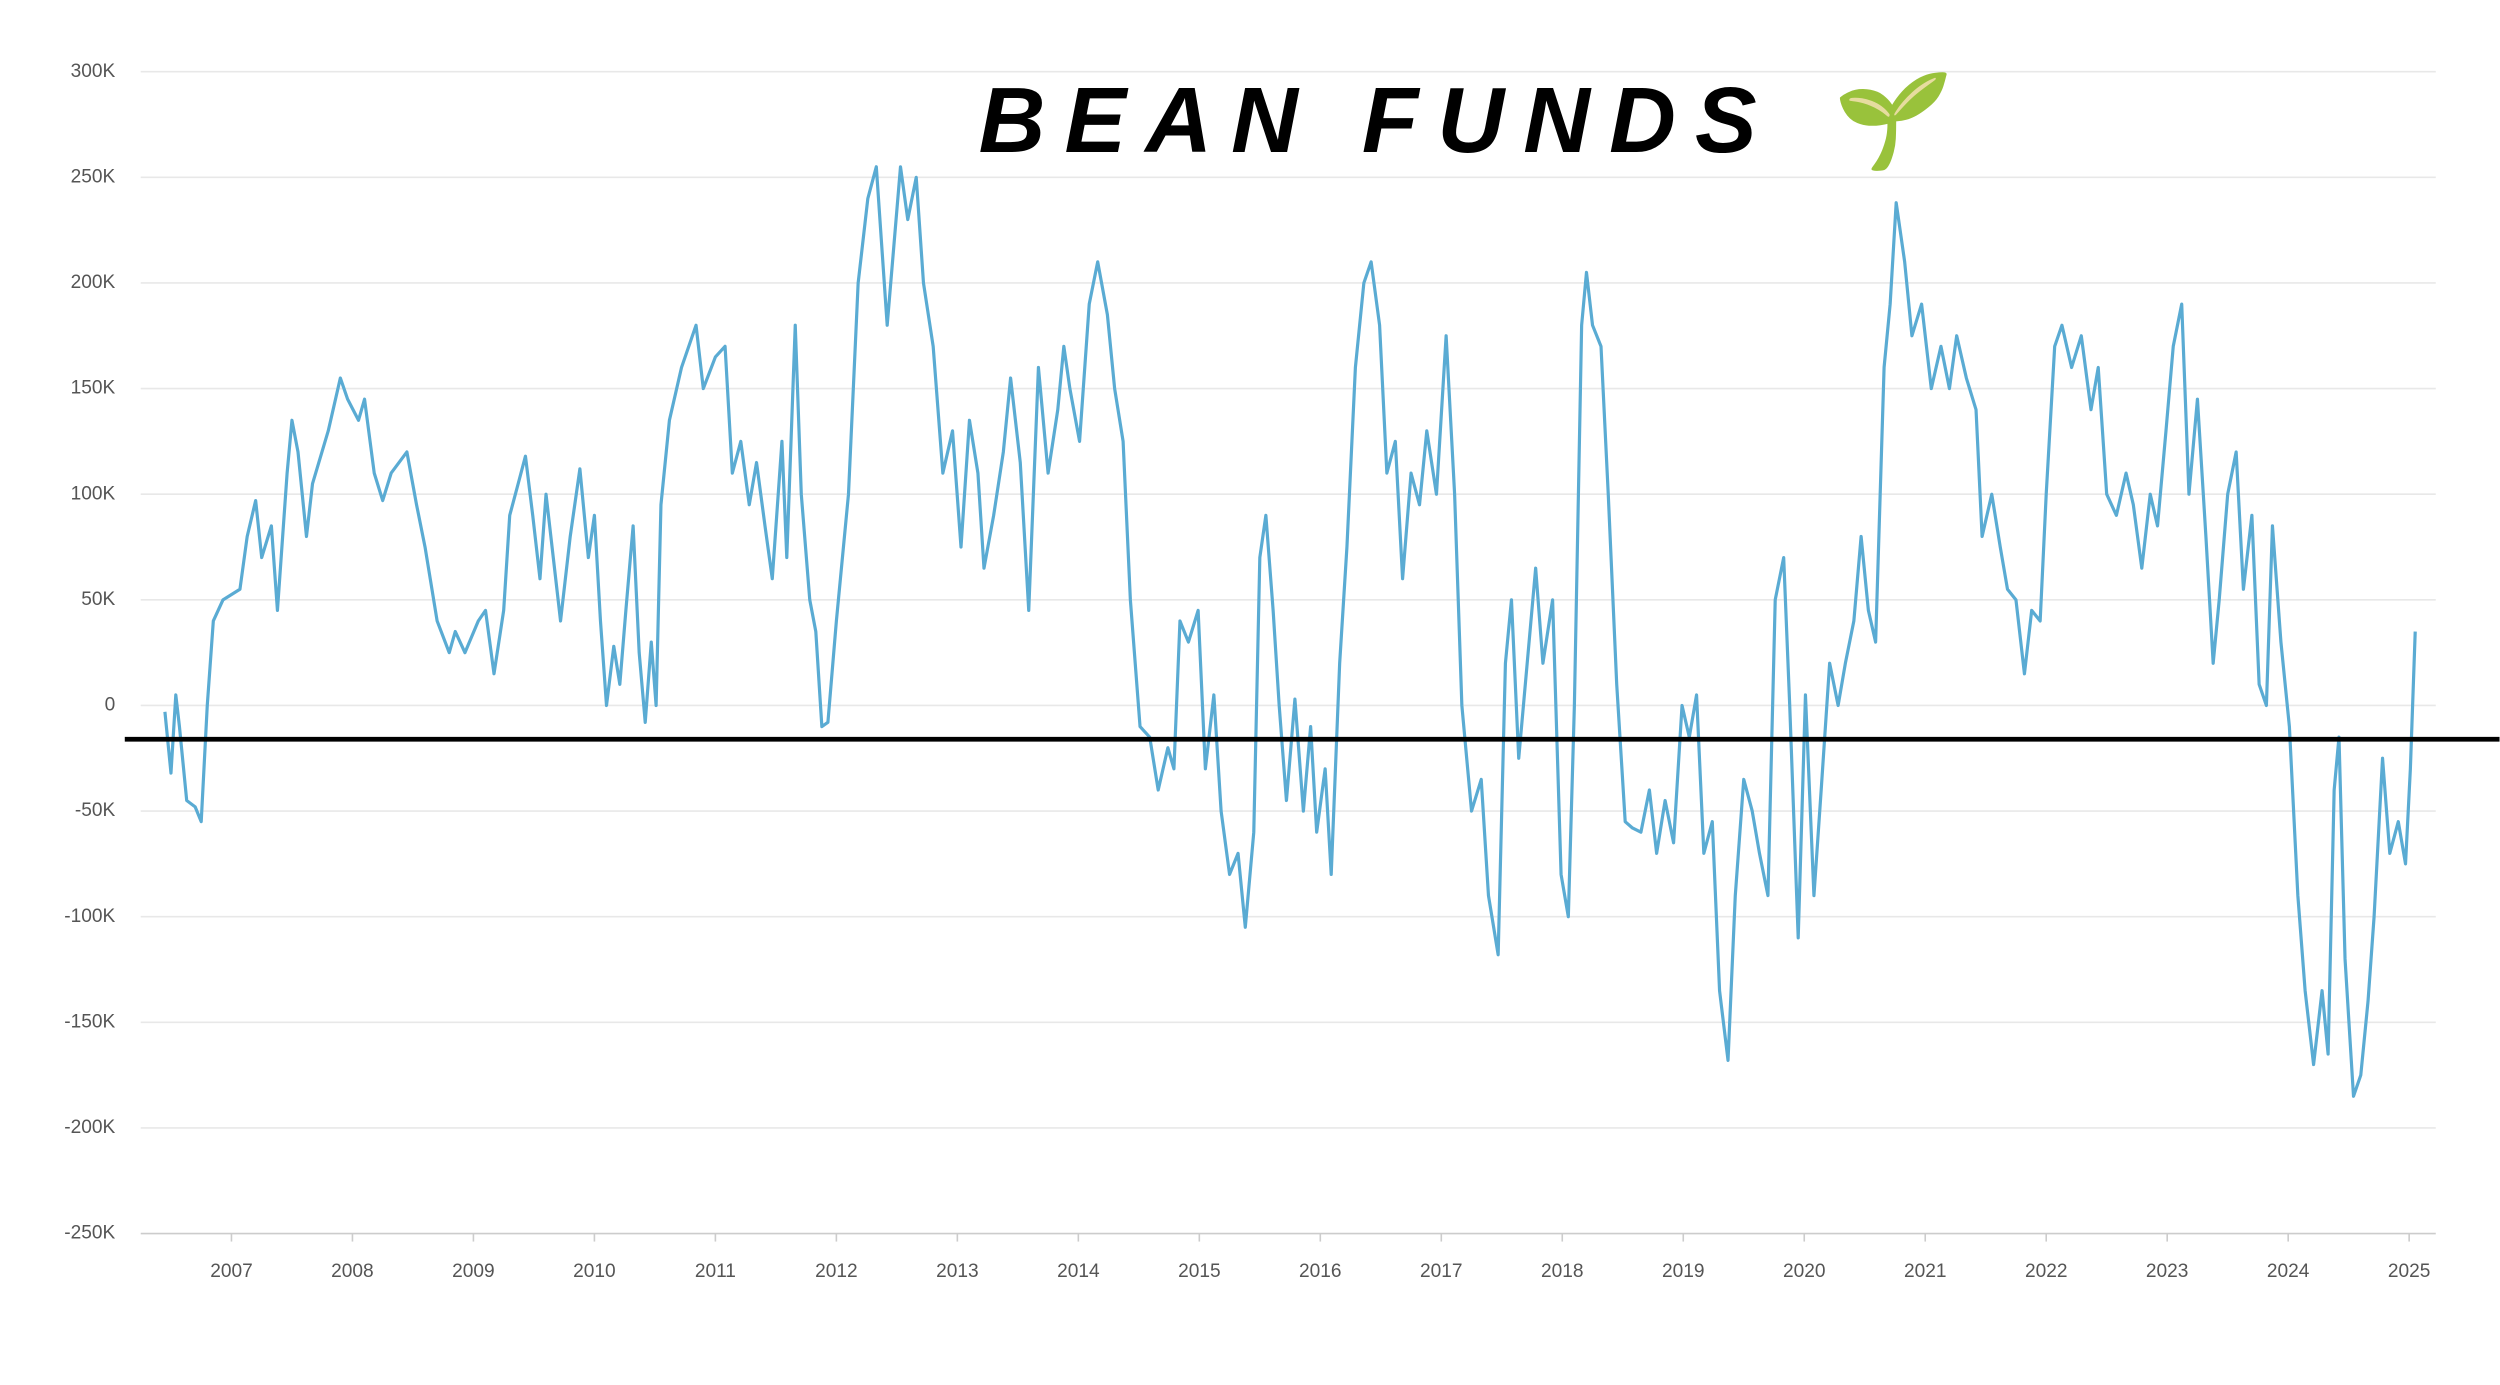  What do you see at coordinates (89, 1021) in the screenshot?
I see `y-tick-label: -150K` at bounding box center [89, 1021].